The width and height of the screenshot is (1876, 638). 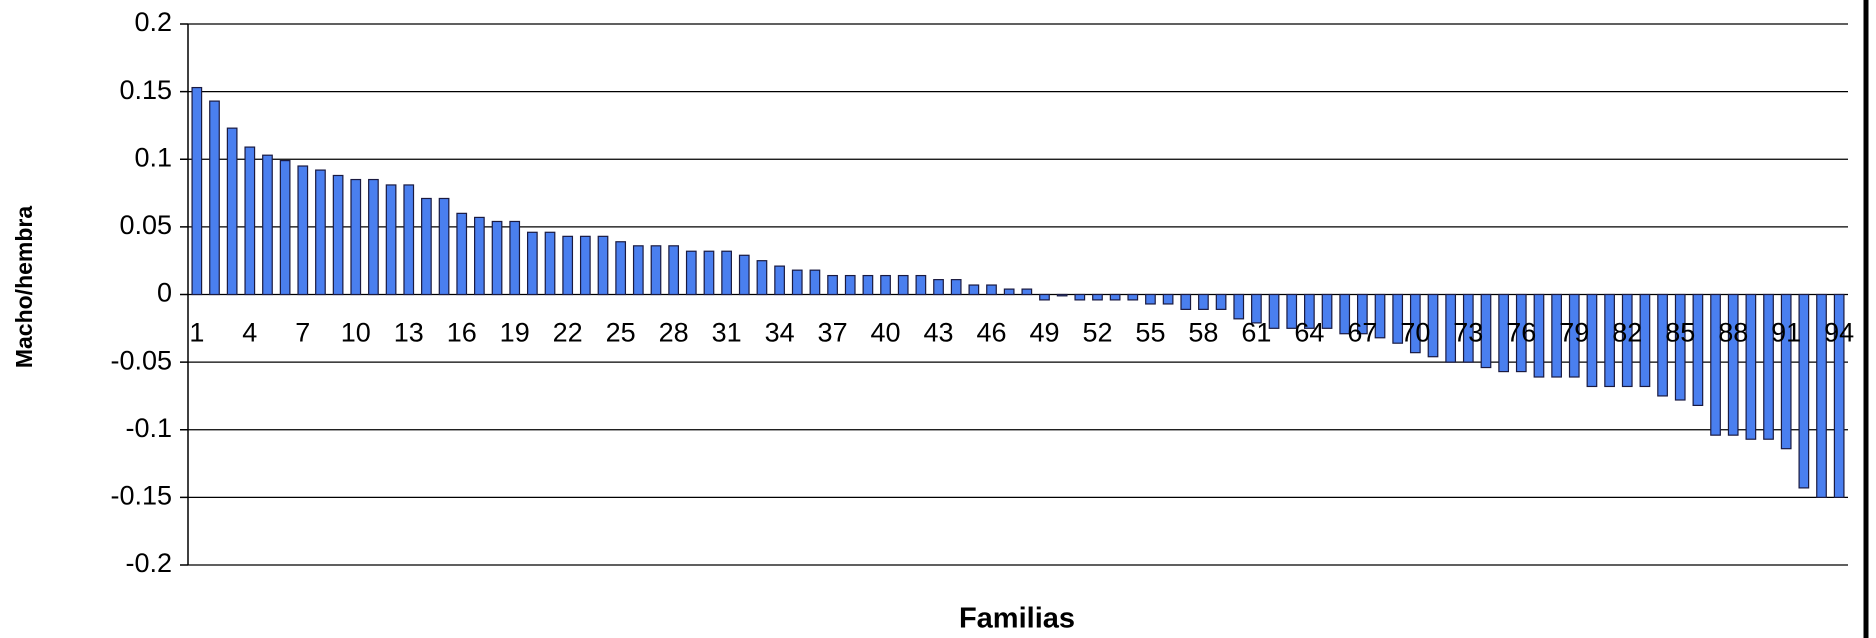 What do you see at coordinates (727, 333) in the screenshot?
I see `x-tick-label: 31` at bounding box center [727, 333].